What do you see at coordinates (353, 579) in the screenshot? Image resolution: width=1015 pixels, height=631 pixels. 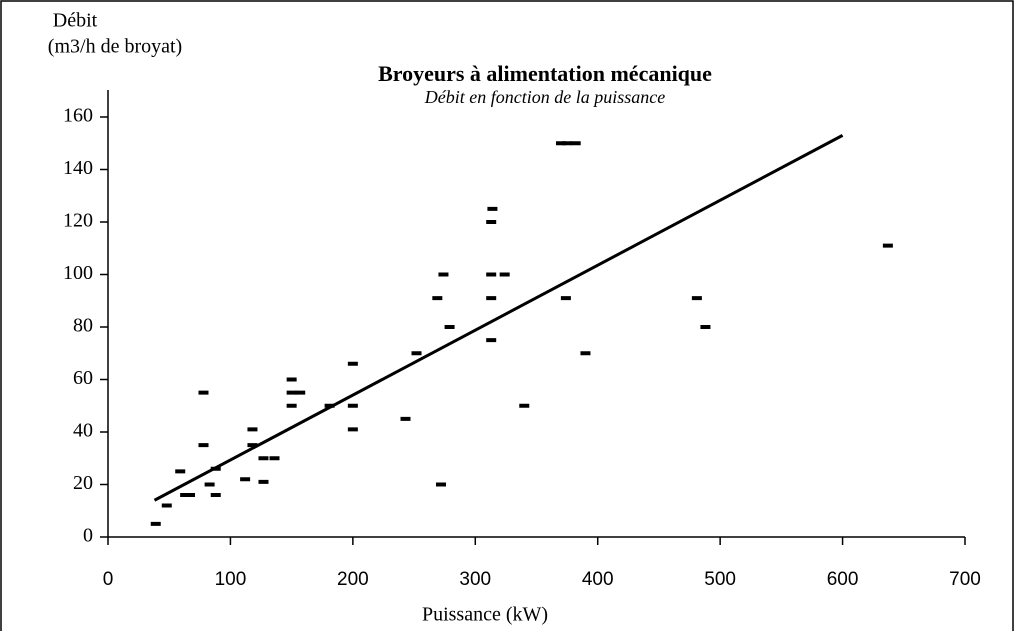 I see `x-tick-label: 200` at bounding box center [353, 579].